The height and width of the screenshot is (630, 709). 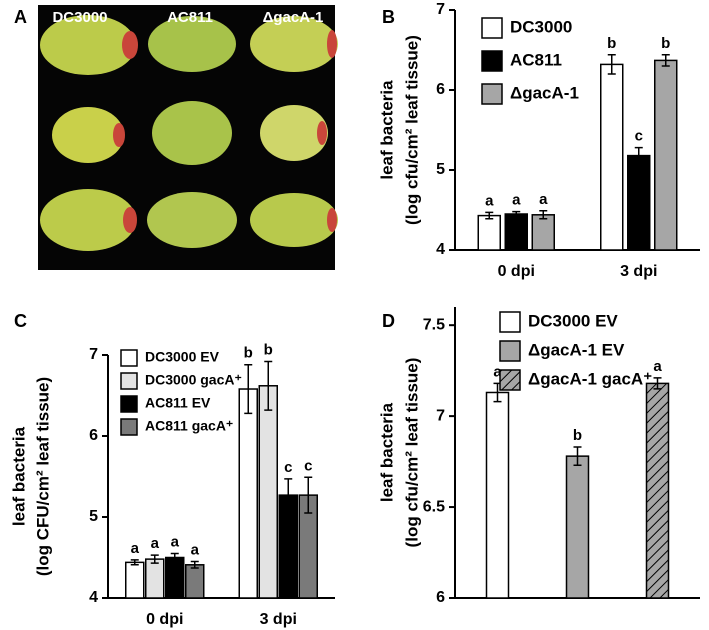 I want to click on y-axis-label: (log CFU/cm² leaf tissue), so click(x=42, y=476).